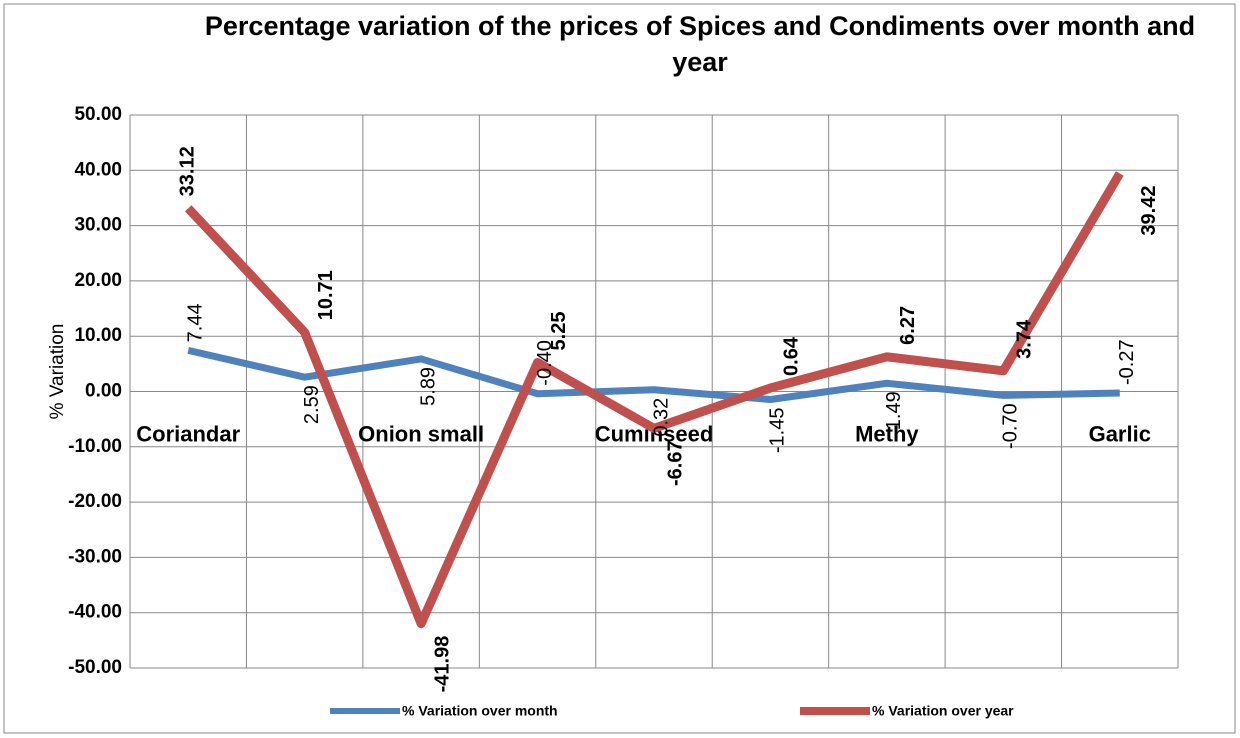  What do you see at coordinates (95, 612) in the screenshot?
I see `y-tick-label: -40.00` at bounding box center [95, 612].